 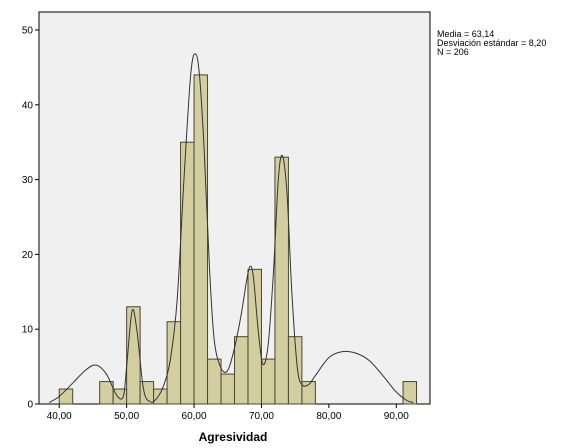 I want to click on x-tick-label: 70,00, so click(x=261, y=416).